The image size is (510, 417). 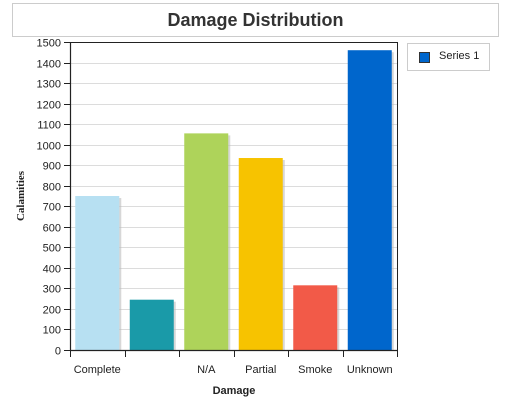 I want to click on y-tick-label: 900, so click(x=52, y=167).